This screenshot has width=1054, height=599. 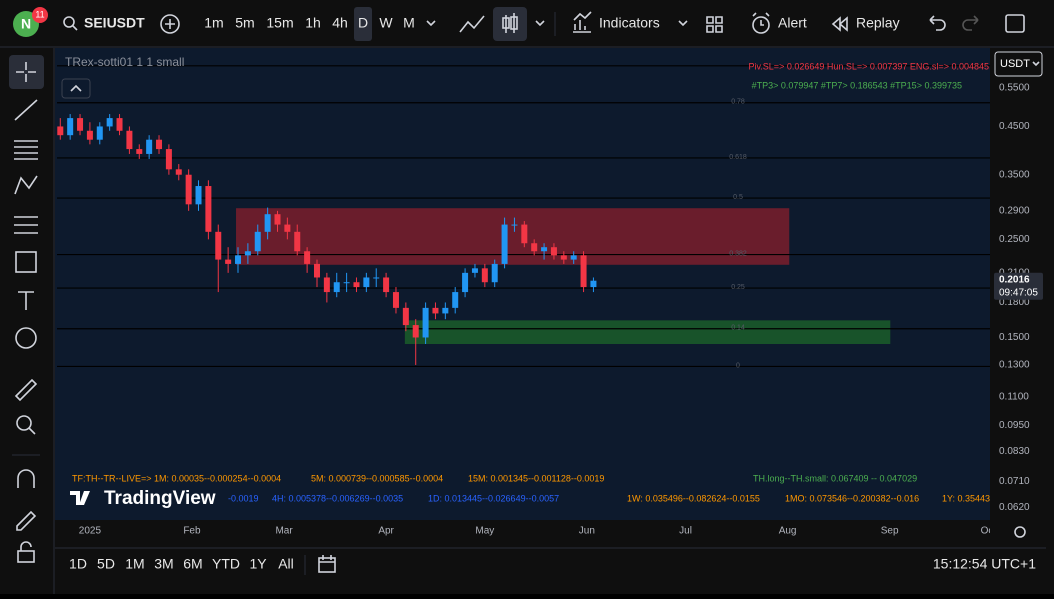 What do you see at coordinates (286, 564) in the screenshot?
I see `range-button: All` at bounding box center [286, 564].